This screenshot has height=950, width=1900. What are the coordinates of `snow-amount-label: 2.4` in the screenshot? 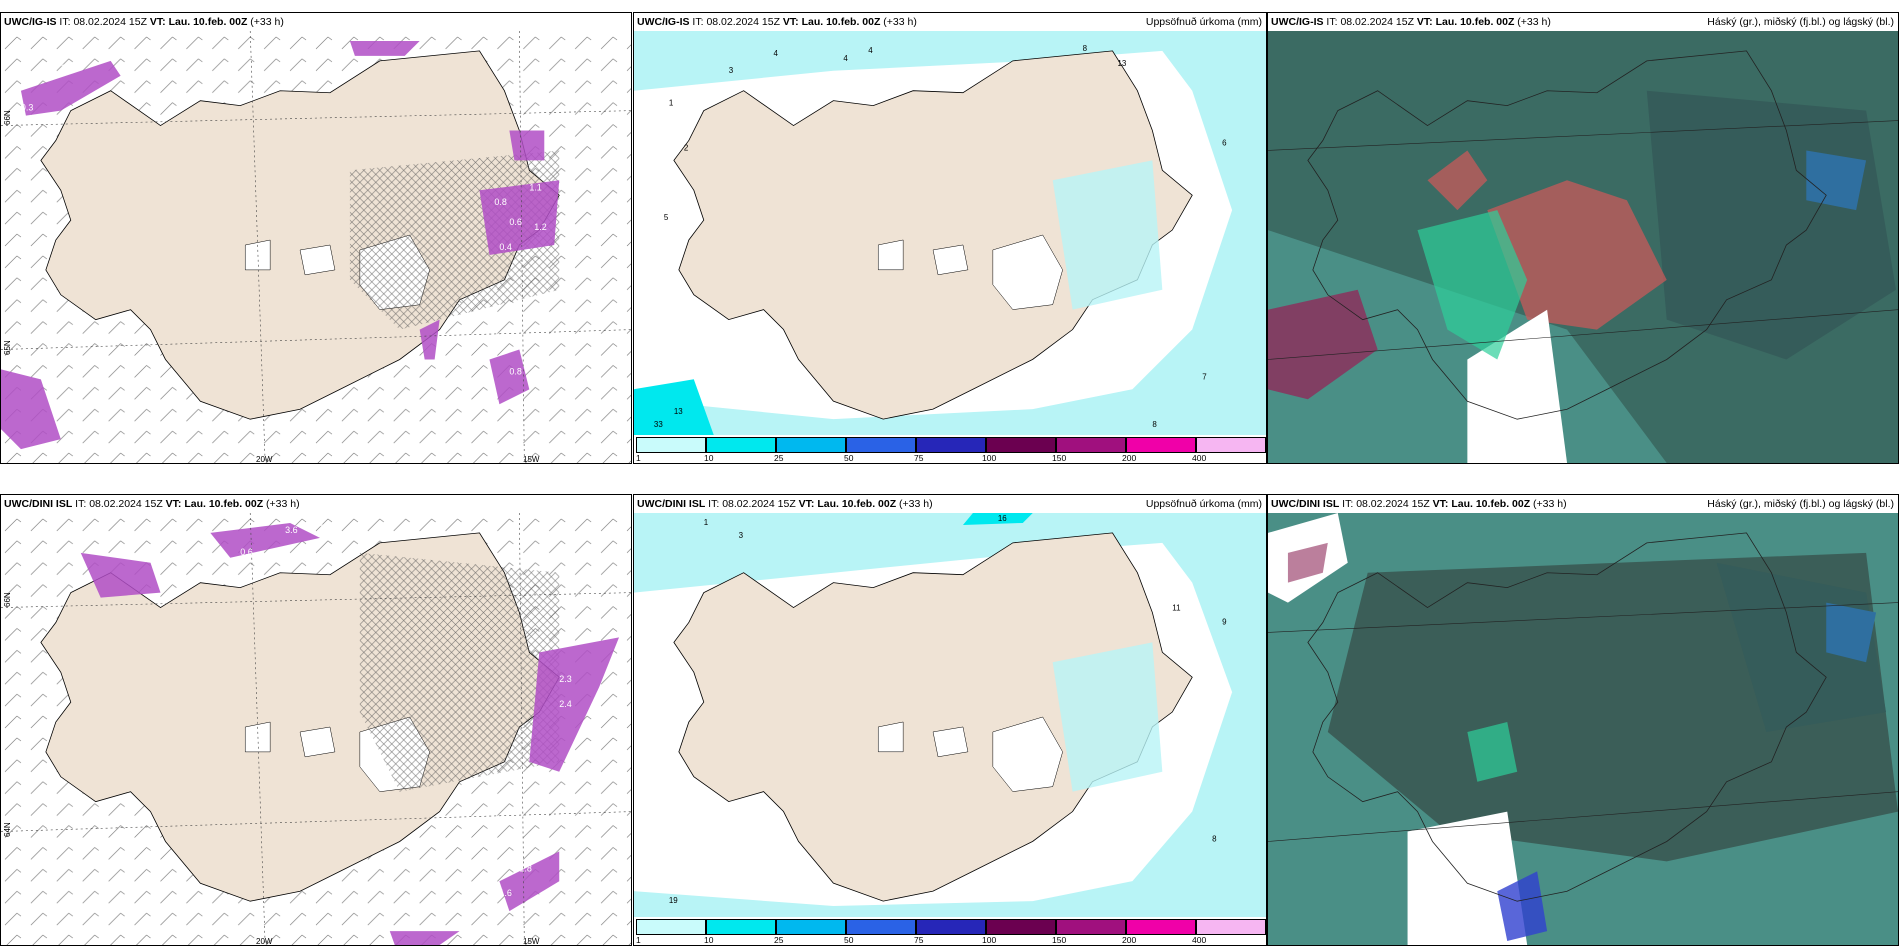 It's located at (565, 704).